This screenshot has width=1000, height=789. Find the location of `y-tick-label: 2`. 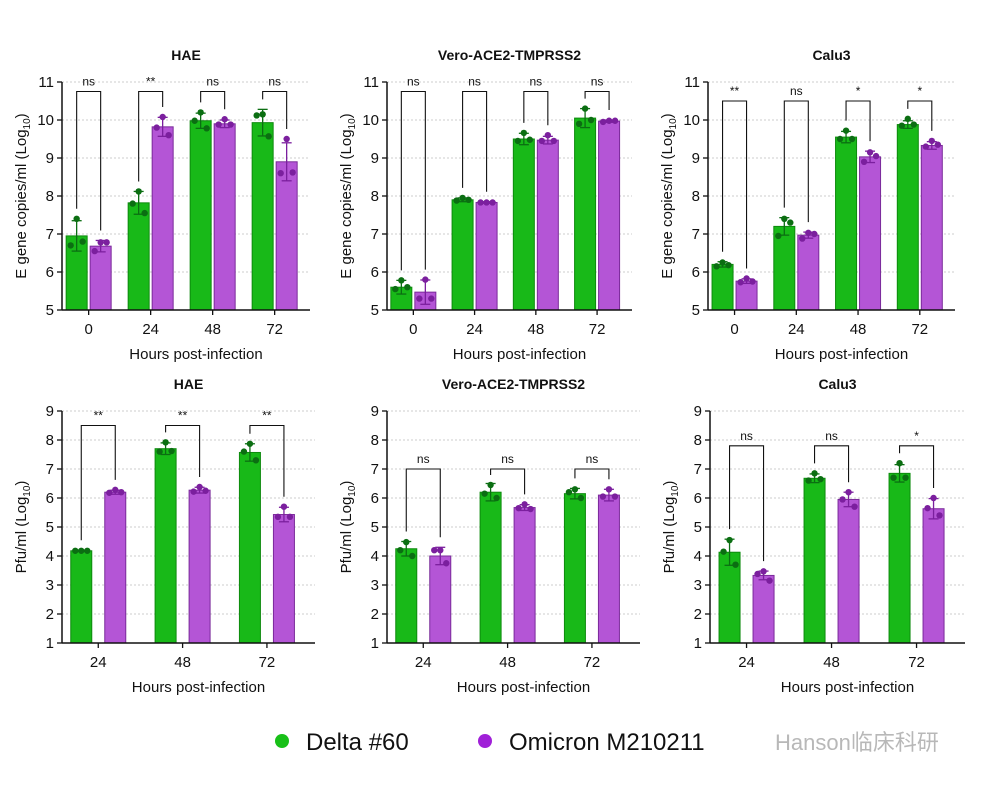

y-tick-label: 2 is located at coordinates (50, 614).